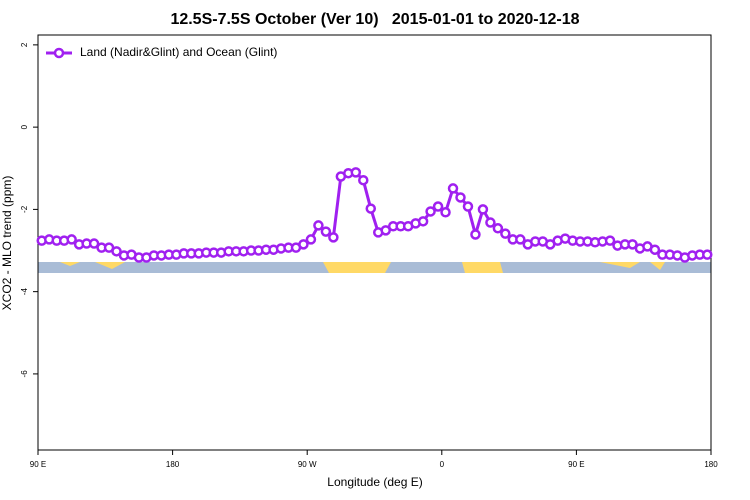 This screenshot has height=500, width=750. What do you see at coordinates (7, 243) in the screenshot?
I see `y-axis-title: XCO2 - MLO trend (ppm)` at bounding box center [7, 243].